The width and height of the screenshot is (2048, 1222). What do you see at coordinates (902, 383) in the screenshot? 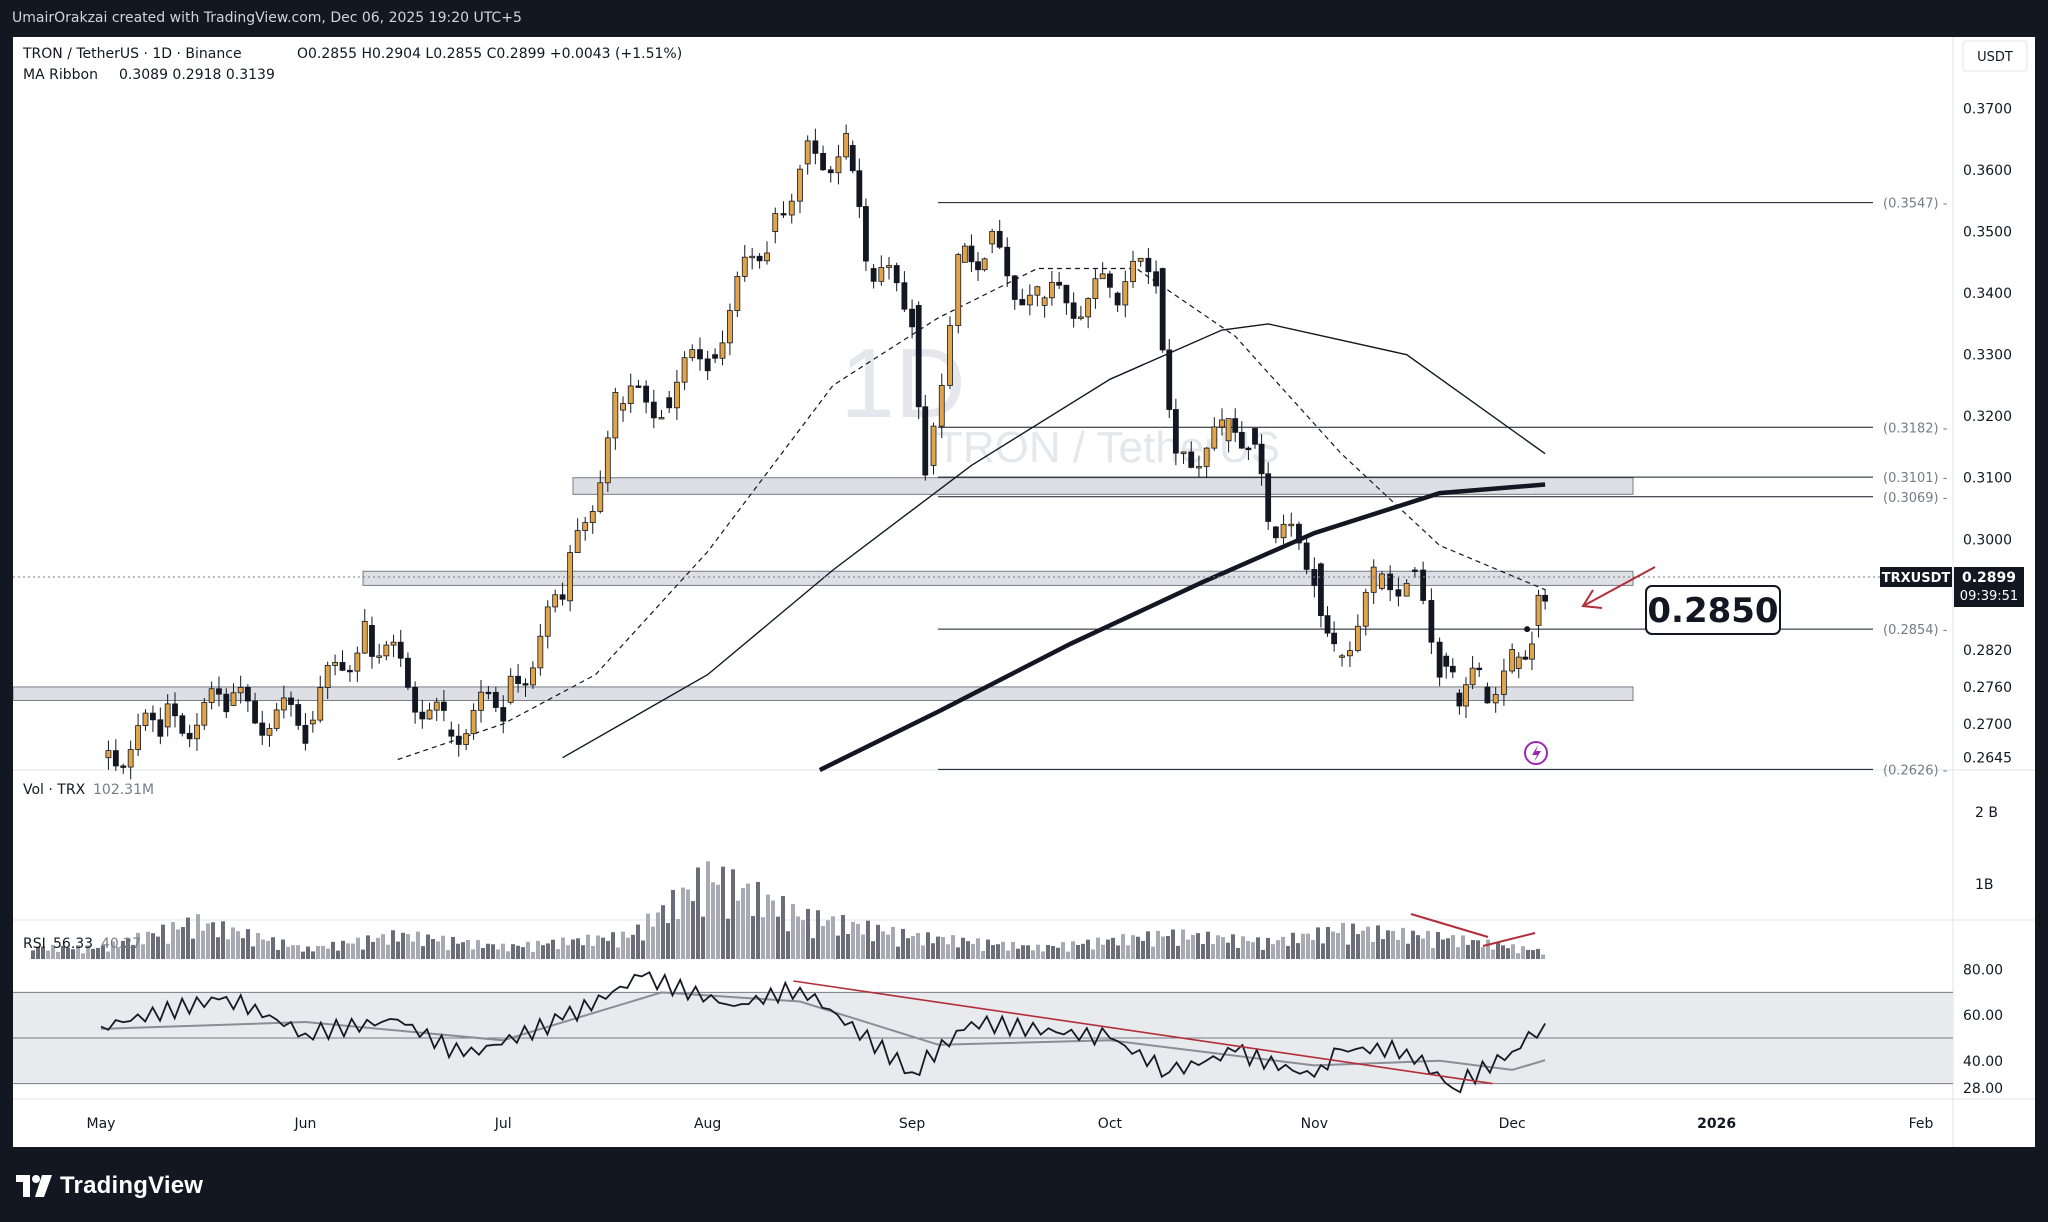
I see `watermark-interval: 1D` at bounding box center [902, 383].